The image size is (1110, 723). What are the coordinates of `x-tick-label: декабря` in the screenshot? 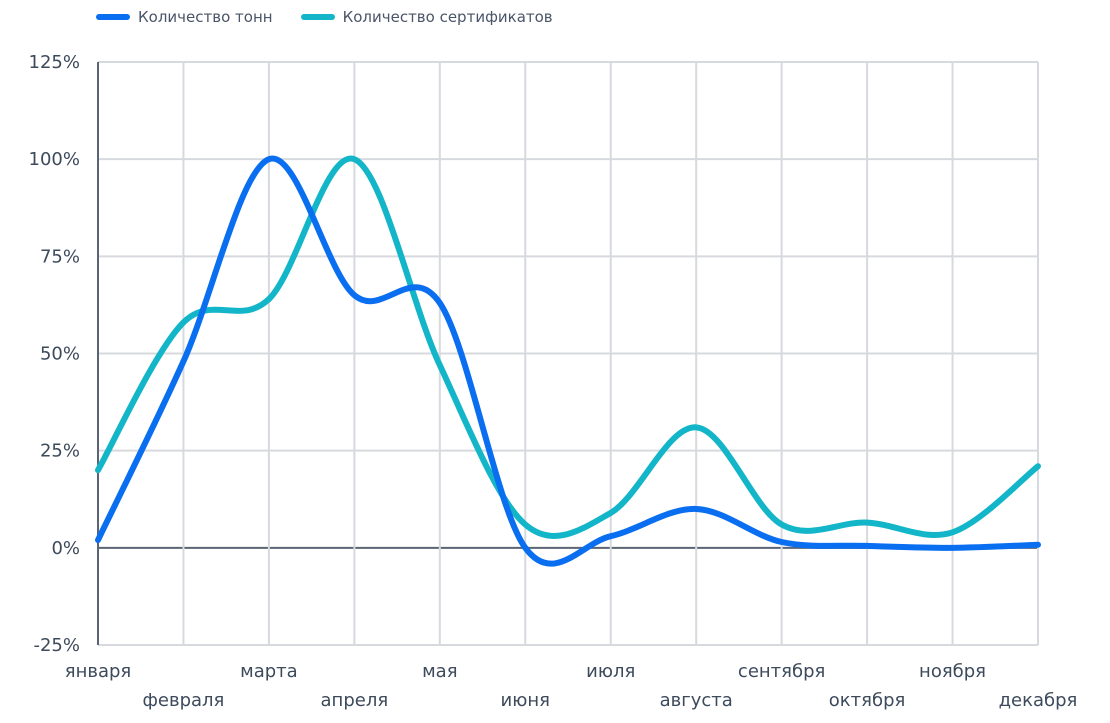 It's located at (1038, 700).